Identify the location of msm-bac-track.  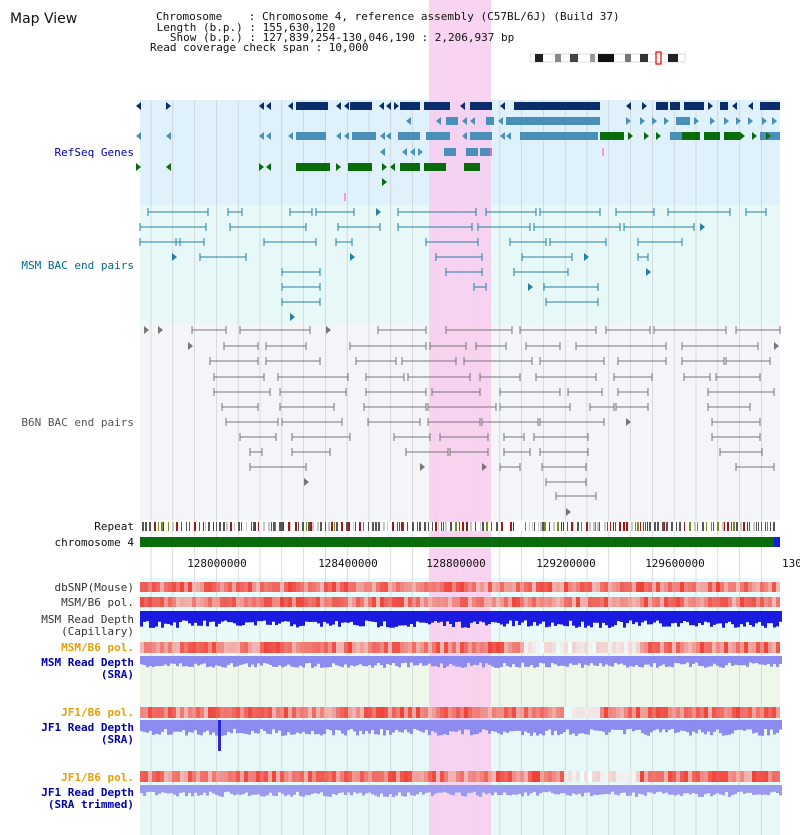
(453, 264).